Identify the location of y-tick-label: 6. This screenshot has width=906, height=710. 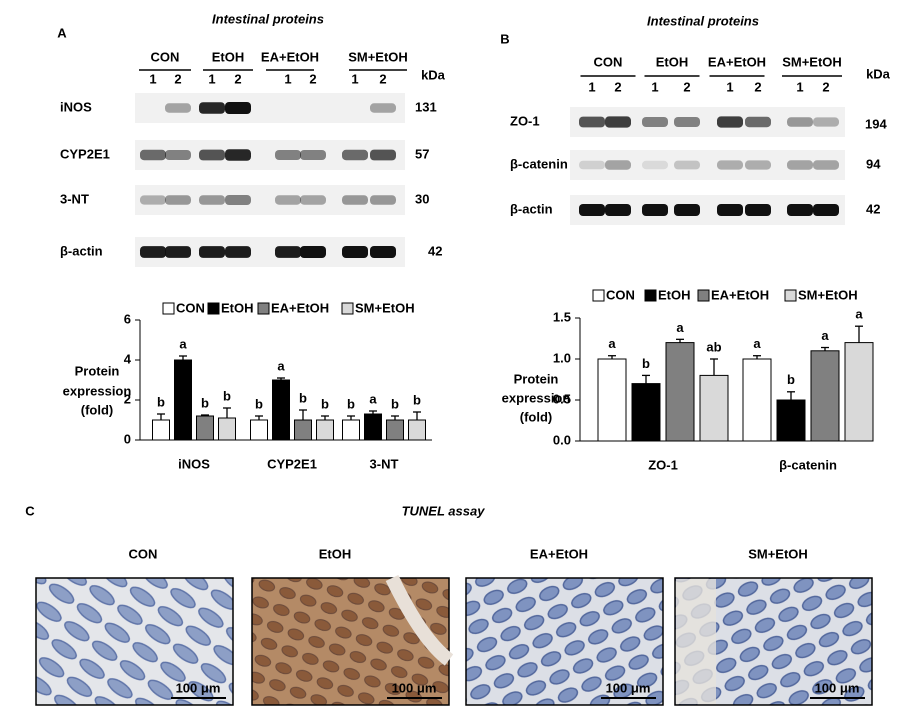
(127, 318).